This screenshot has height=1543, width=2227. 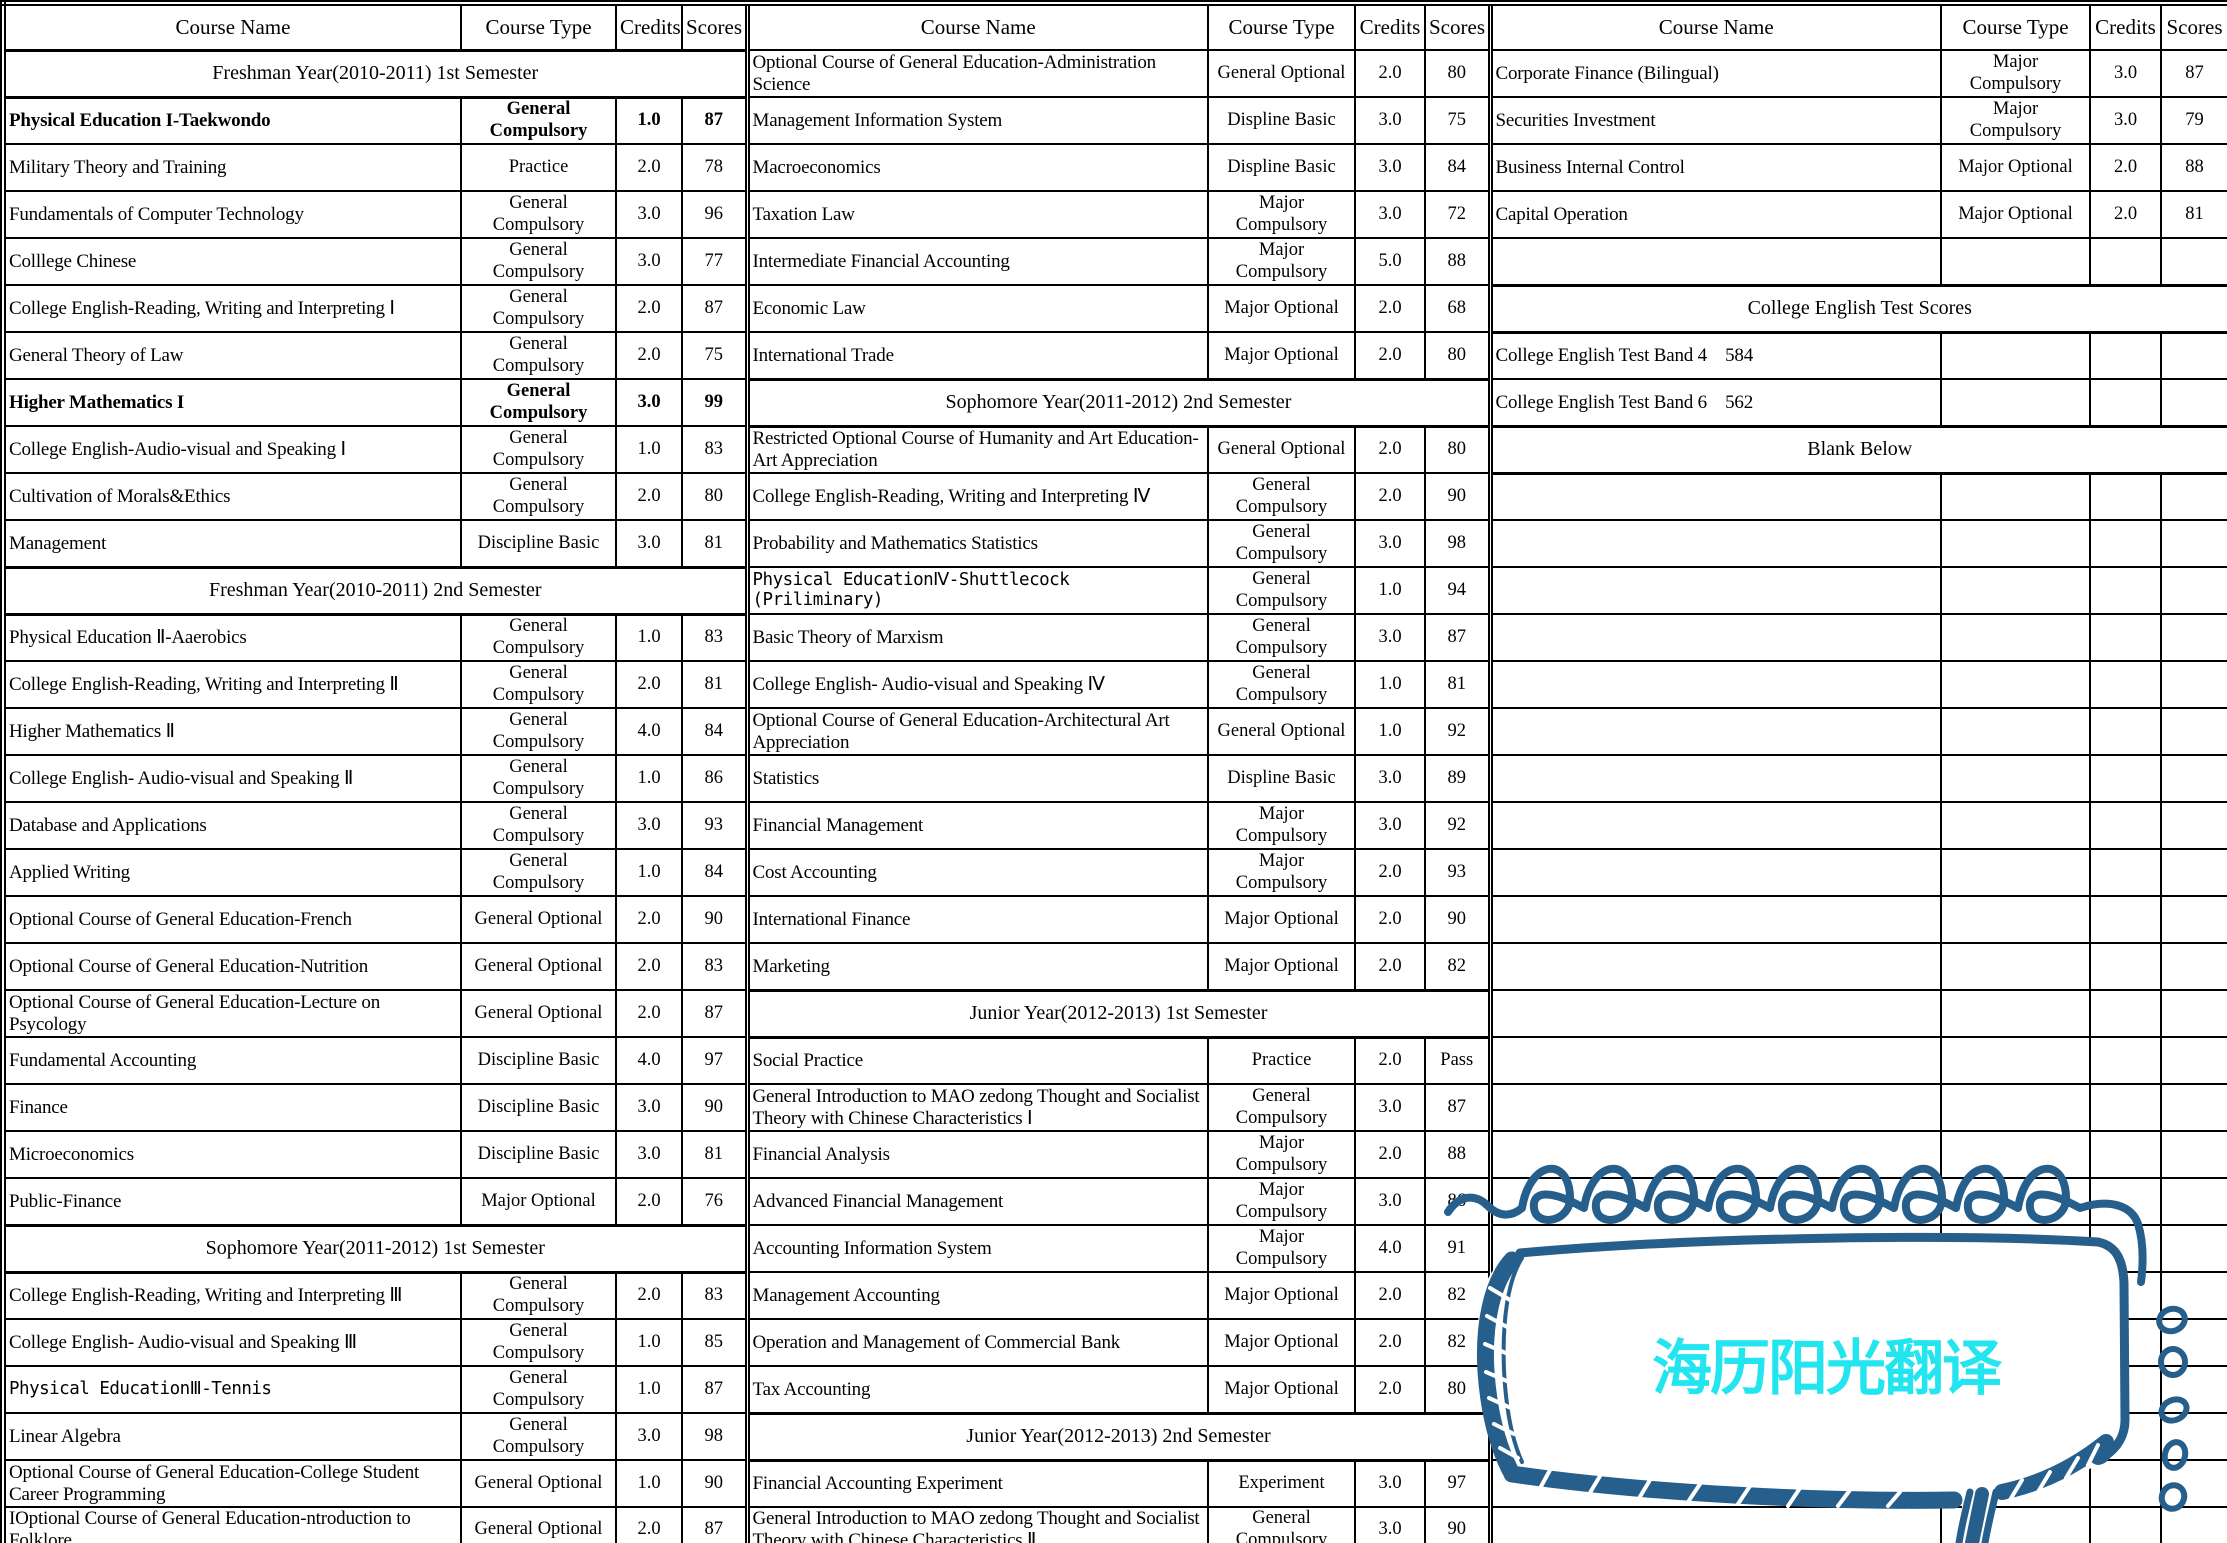 I want to click on cell-score: 76, so click(x=714, y=1201).